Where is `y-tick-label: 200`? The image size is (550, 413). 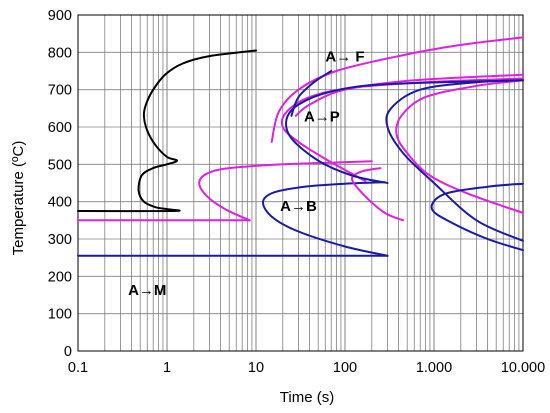 y-tick-label: 200 is located at coordinates (60, 277).